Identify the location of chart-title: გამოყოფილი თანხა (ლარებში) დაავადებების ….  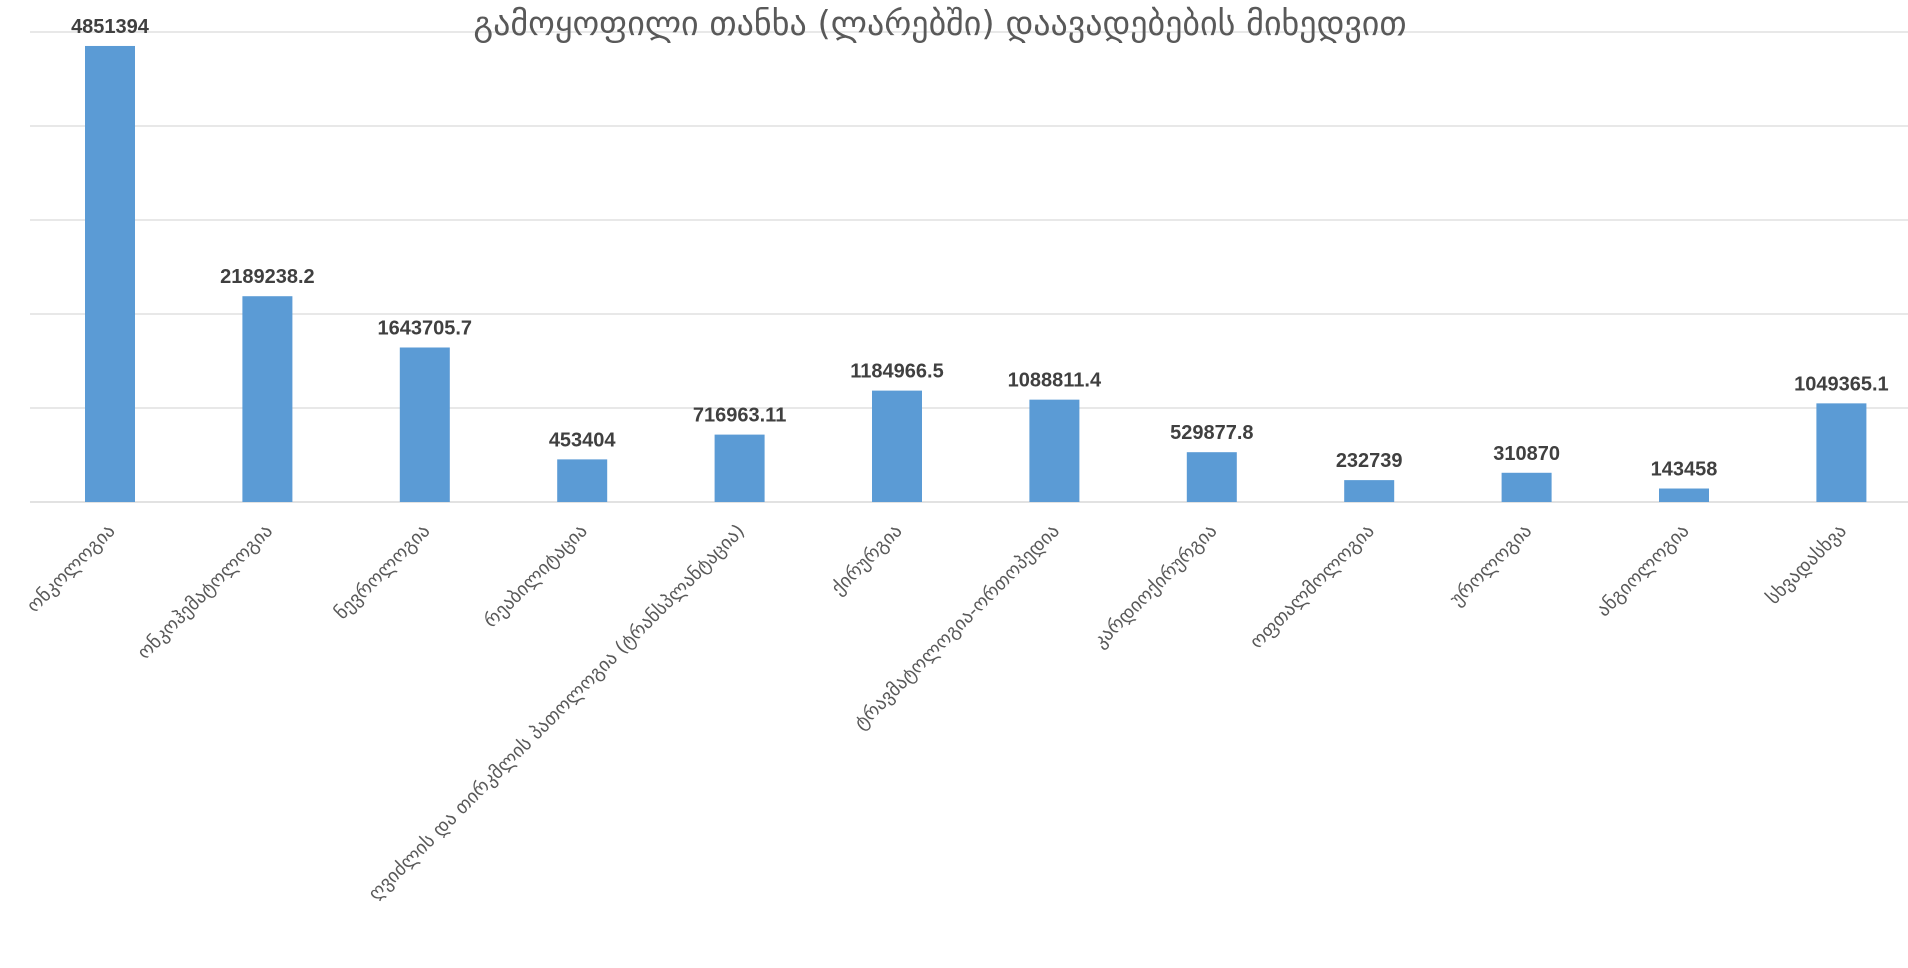
(939, 24).